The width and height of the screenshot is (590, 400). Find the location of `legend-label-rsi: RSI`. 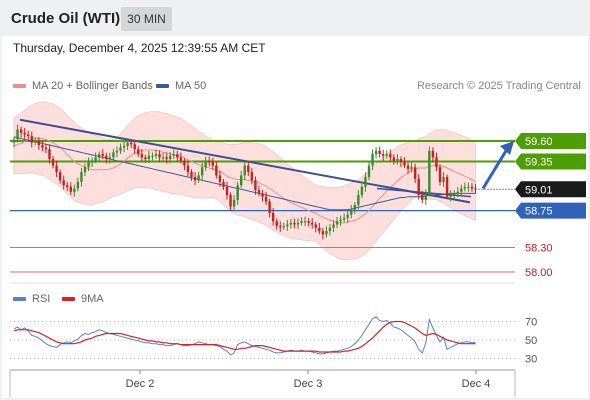

legend-label-rsi: RSI is located at coordinates (41, 299).